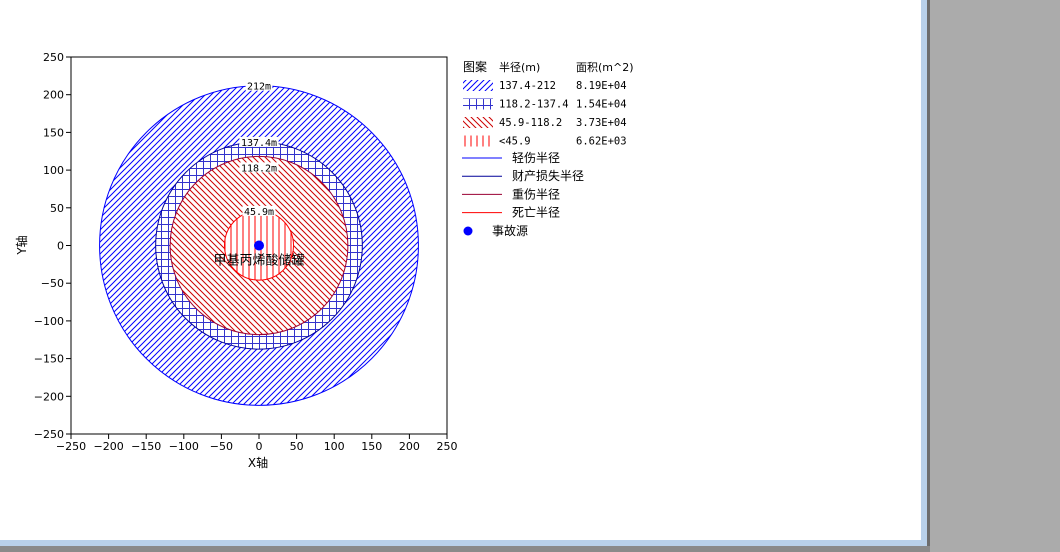  I want to click on x-tick-label: 50, so click(297, 446).